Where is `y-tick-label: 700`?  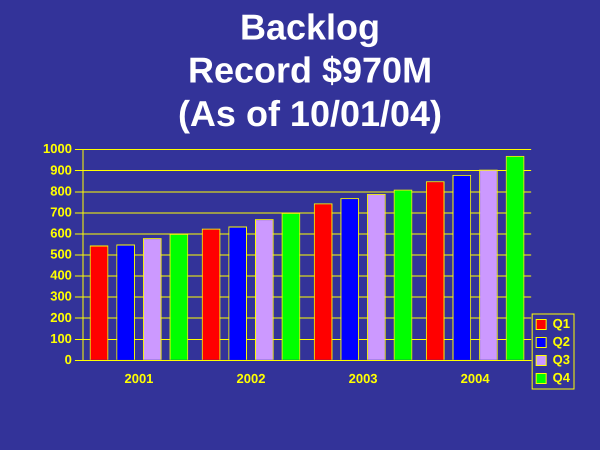 y-tick-label: 700 is located at coordinates (61, 212).